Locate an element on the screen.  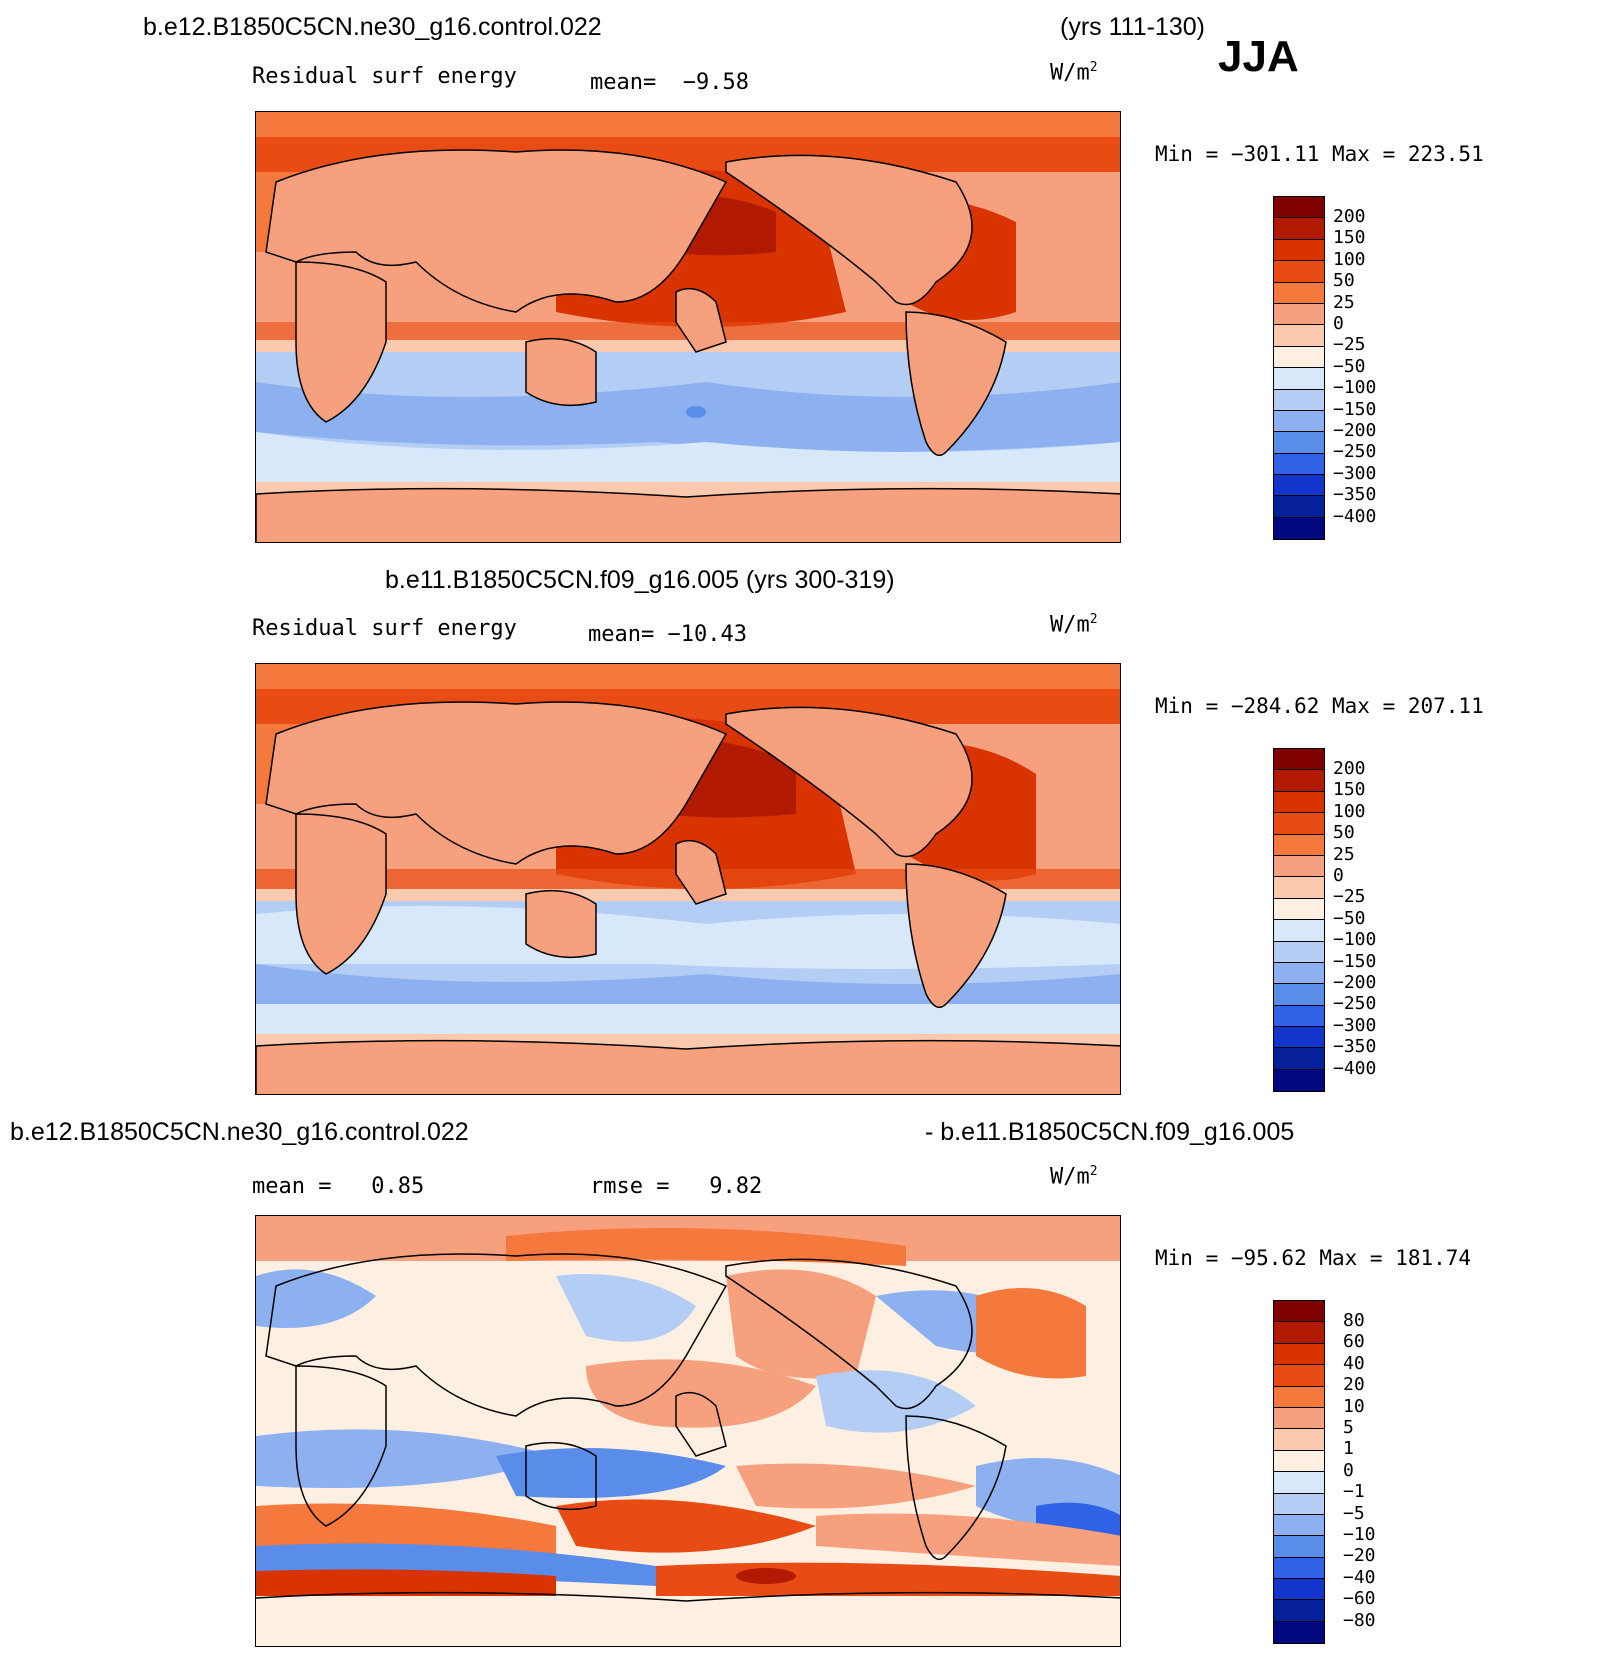
panel-middle-units: W/m2 is located at coordinates (1074, 625).